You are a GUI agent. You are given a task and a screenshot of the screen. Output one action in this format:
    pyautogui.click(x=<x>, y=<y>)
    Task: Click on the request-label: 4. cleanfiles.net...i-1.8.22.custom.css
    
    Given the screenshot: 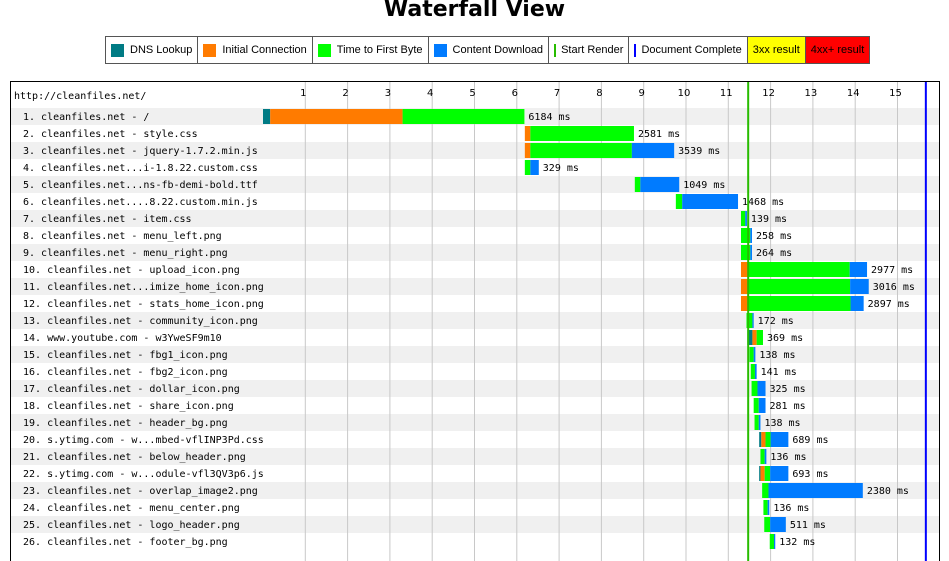 What is the action you would take?
    pyautogui.click(x=140, y=168)
    